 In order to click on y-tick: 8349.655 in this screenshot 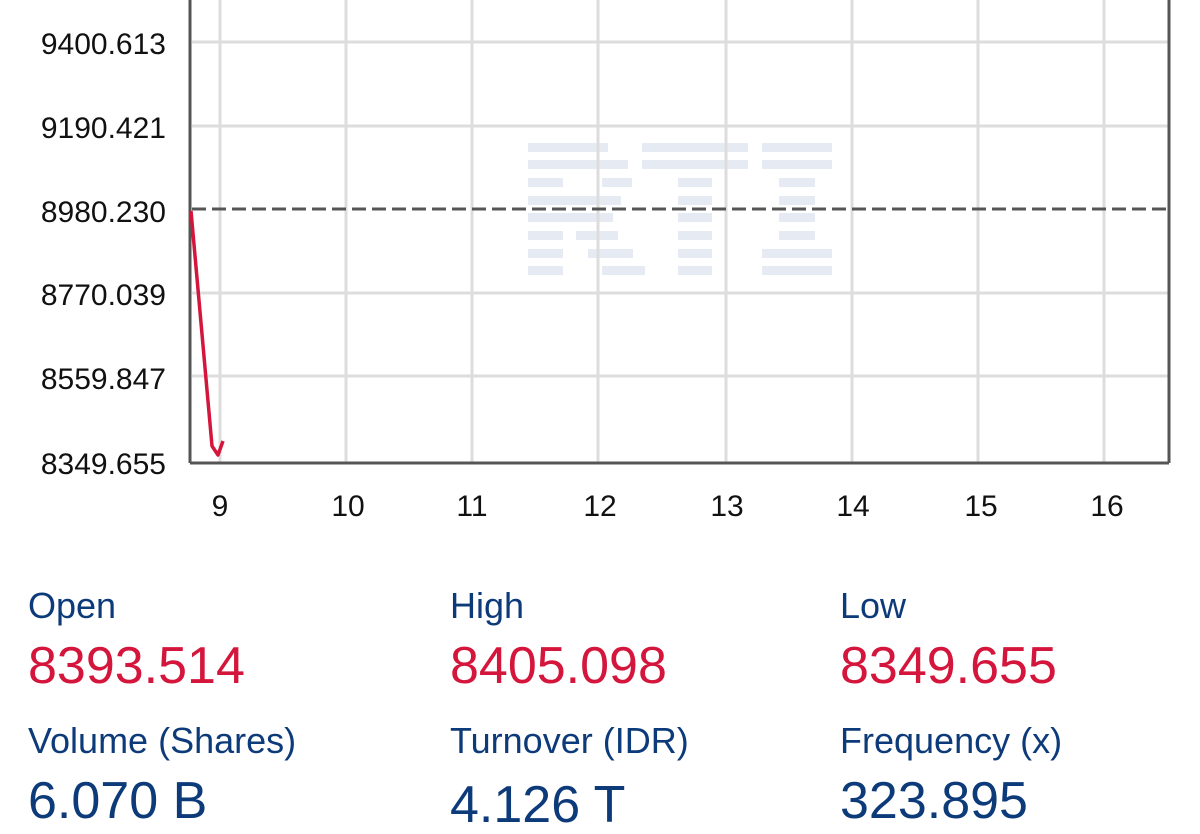, I will do `click(103, 464)`.